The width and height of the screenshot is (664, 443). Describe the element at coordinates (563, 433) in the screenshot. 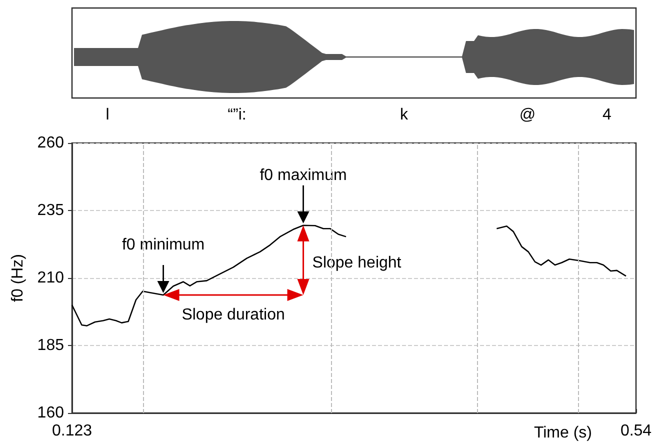

I see `x-axis-title: Time (s)` at that location.